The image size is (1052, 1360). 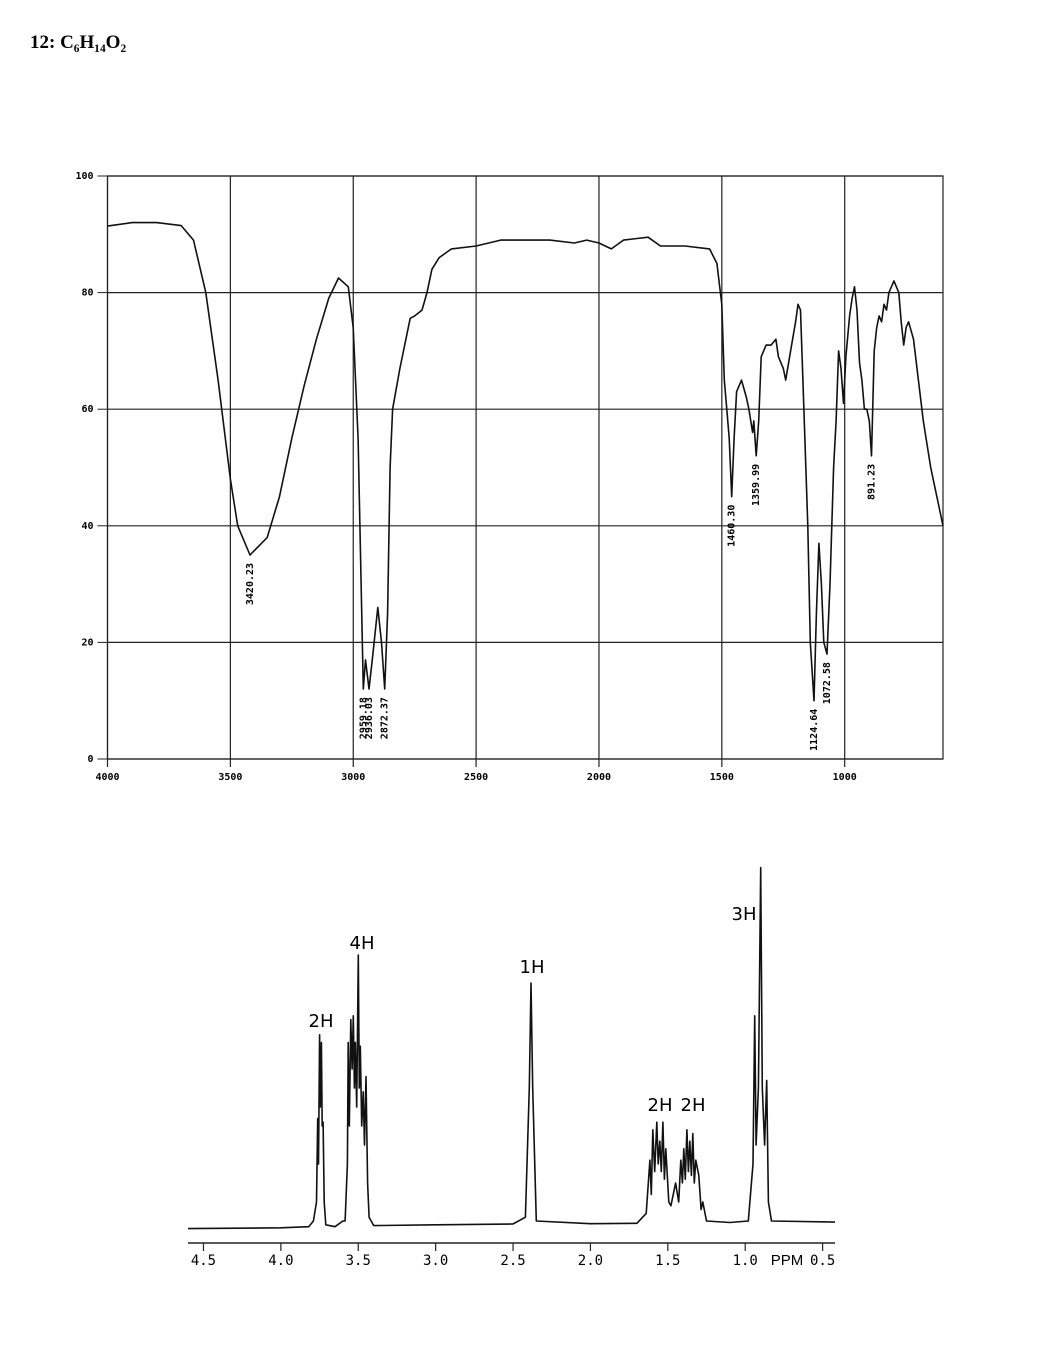 What do you see at coordinates (87, 409) in the screenshot?
I see `y-tick-label: 60` at bounding box center [87, 409].